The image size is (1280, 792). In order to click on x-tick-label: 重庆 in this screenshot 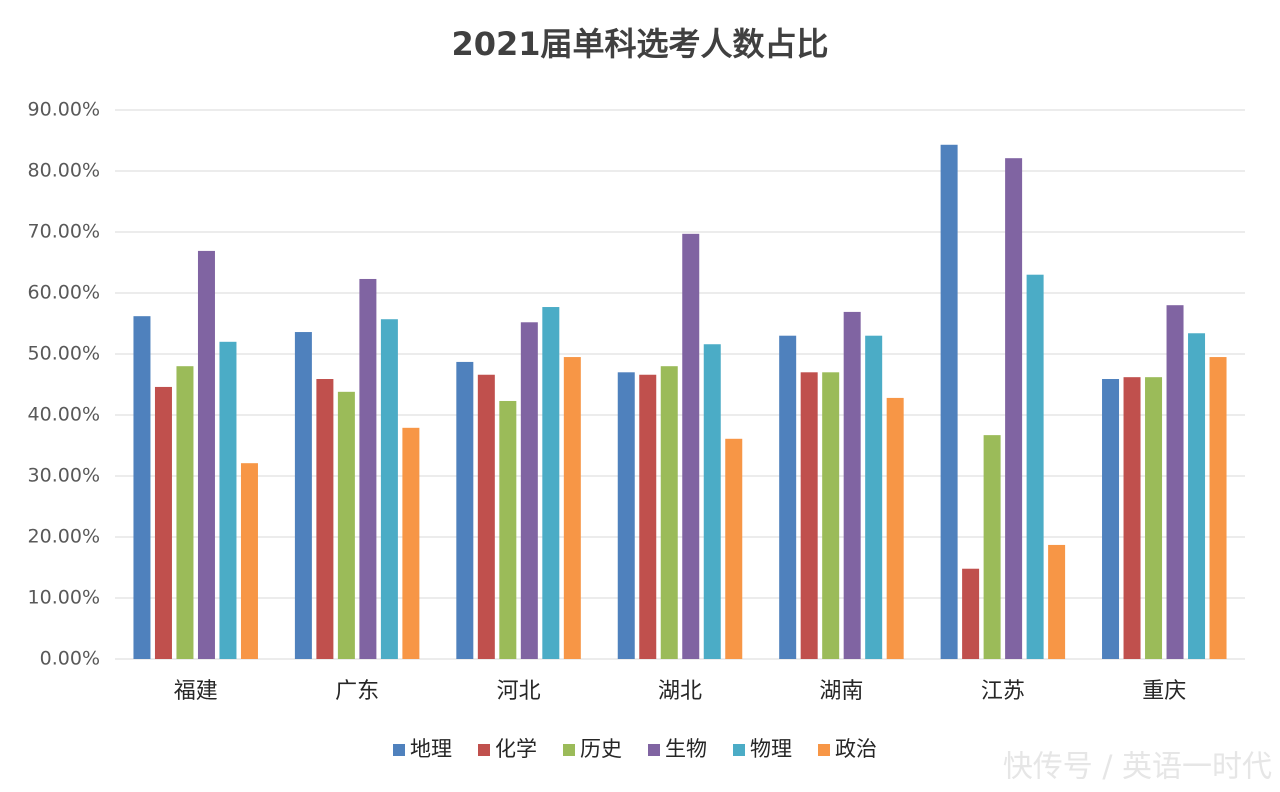, I will do `click(1164, 691)`.